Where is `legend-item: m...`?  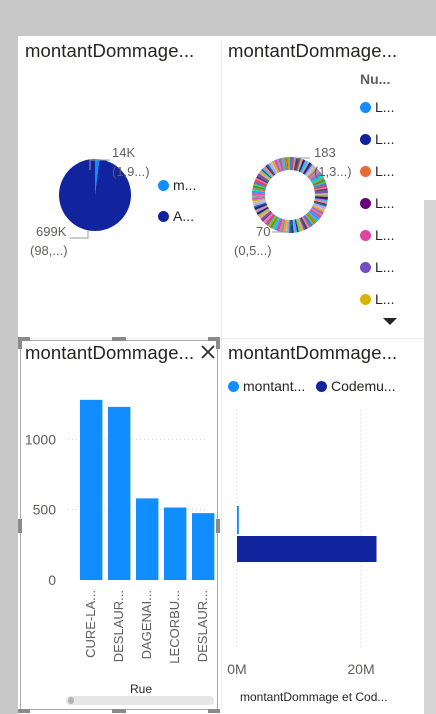 legend-item: m... is located at coordinates (177, 185).